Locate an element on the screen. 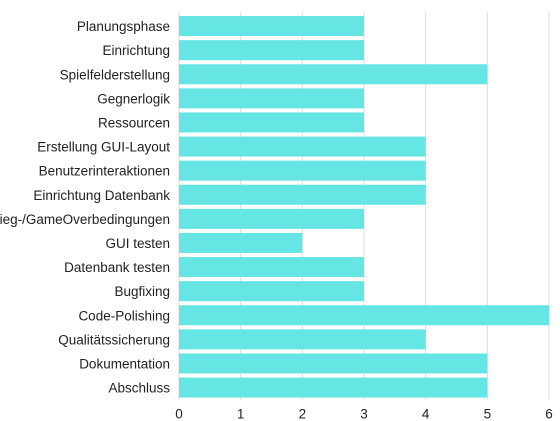 The image size is (560, 421). category-label: Code-Polishing is located at coordinates (124, 315).